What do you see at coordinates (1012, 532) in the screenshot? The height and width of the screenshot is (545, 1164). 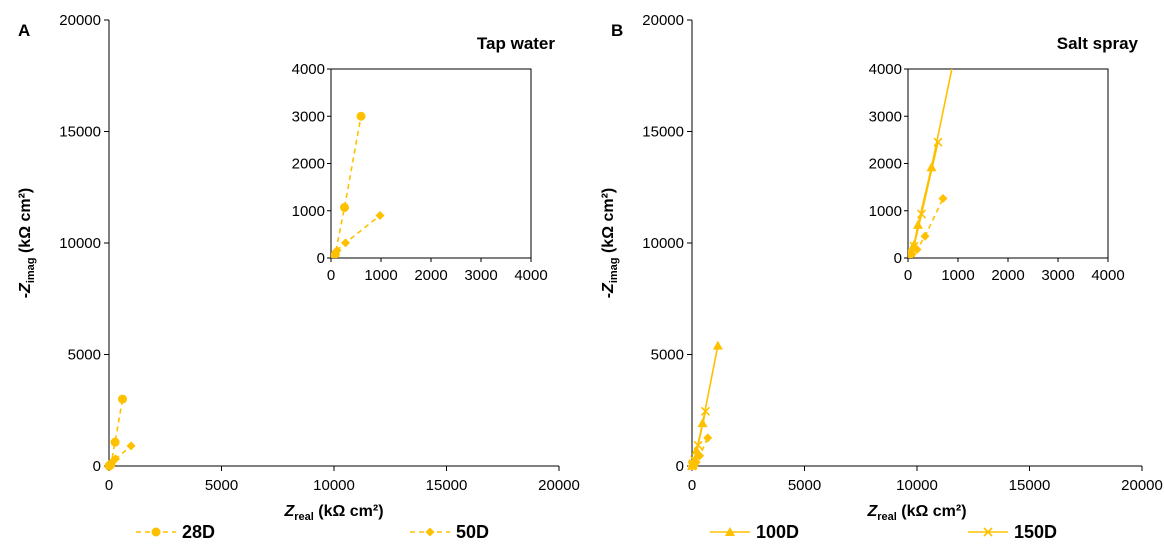 I see `legend-item-150d: 150D` at bounding box center [1012, 532].